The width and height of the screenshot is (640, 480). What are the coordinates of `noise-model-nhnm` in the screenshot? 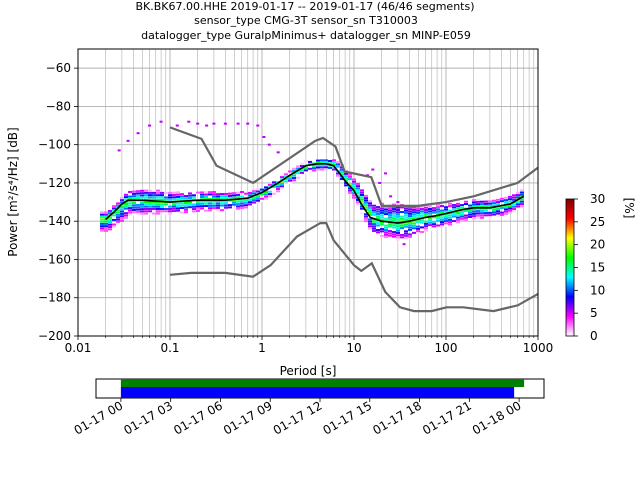 It's located at (354, 166).